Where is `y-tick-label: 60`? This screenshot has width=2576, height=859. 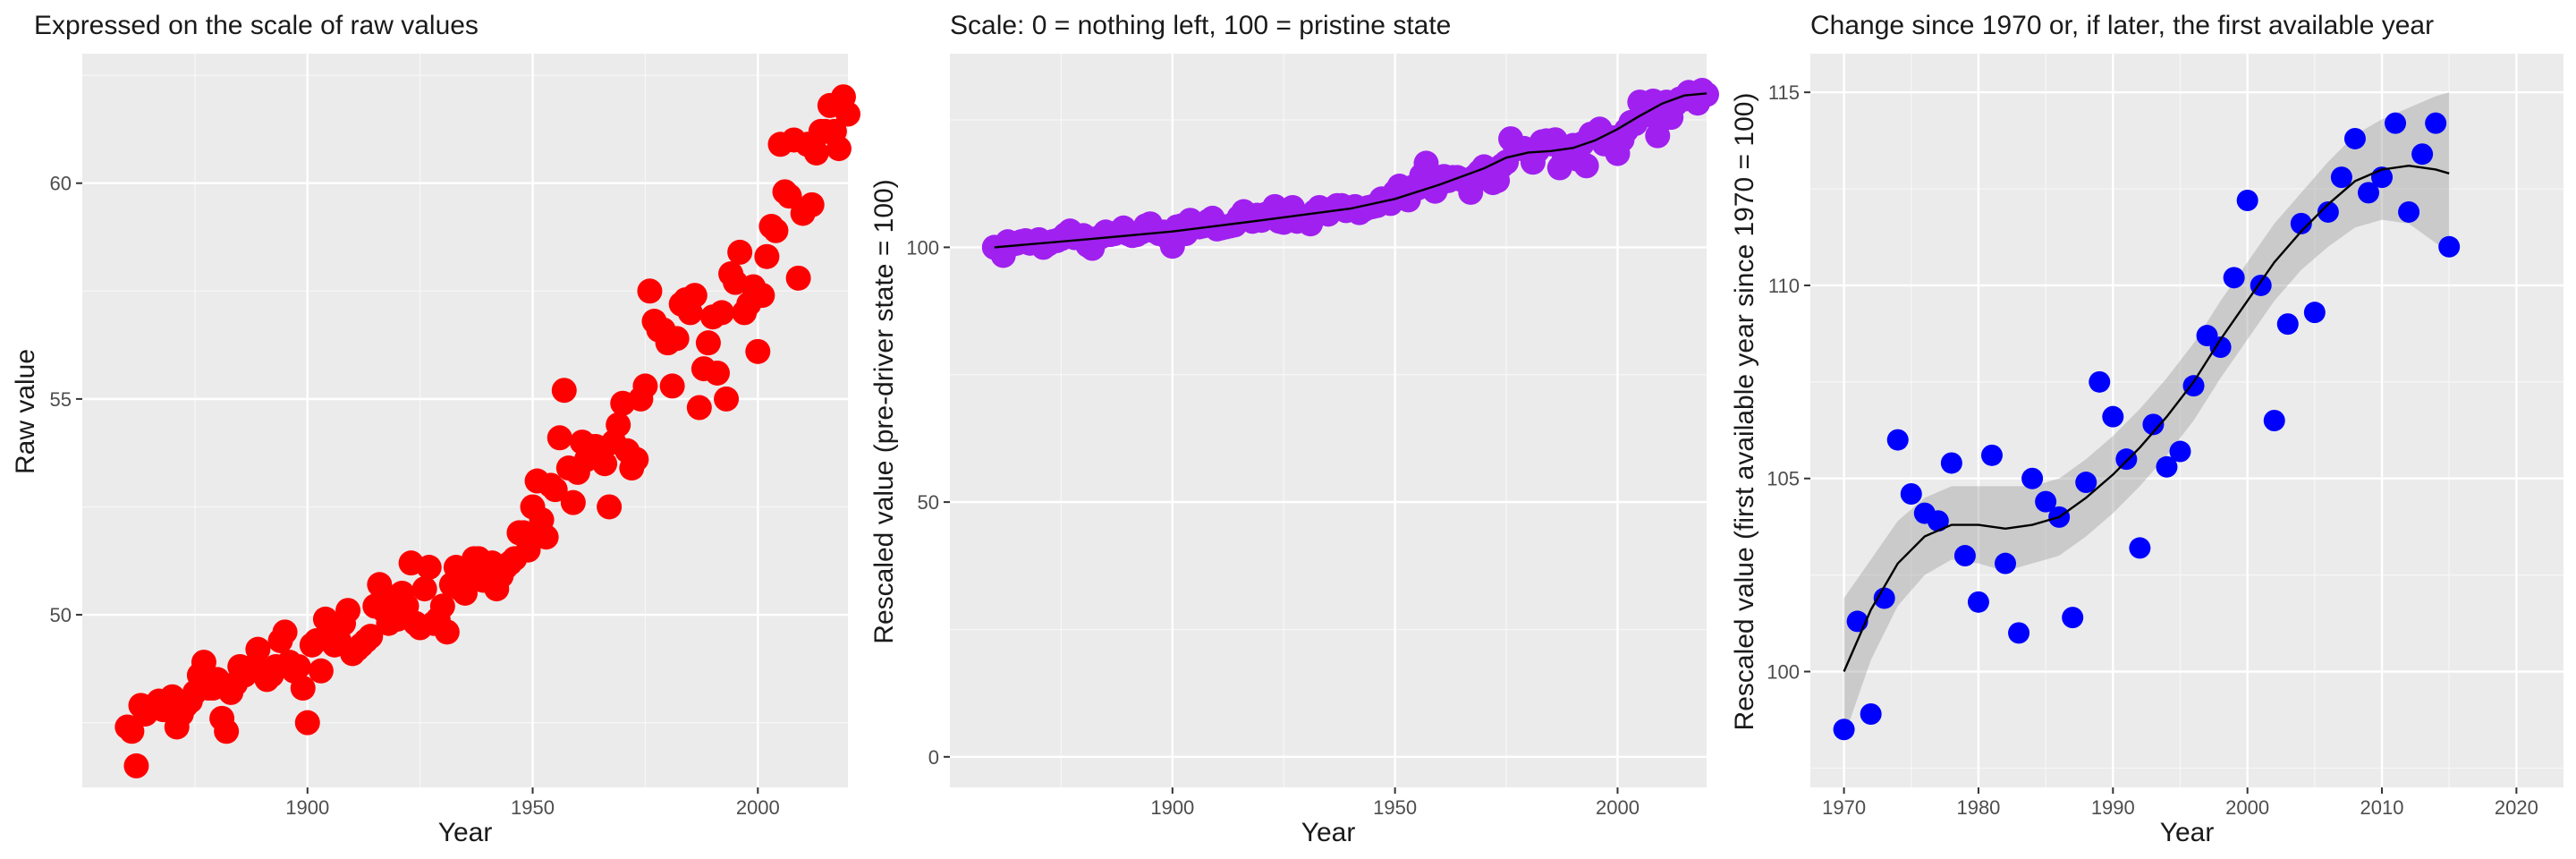
y-tick-label: 60 is located at coordinates (61, 184).